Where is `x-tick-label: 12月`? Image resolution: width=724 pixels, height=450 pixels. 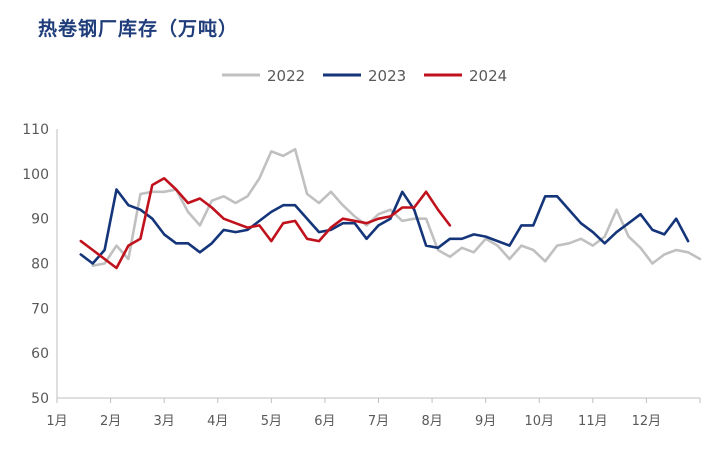
x-tick-label: 12月 is located at coordinates (647, 421).